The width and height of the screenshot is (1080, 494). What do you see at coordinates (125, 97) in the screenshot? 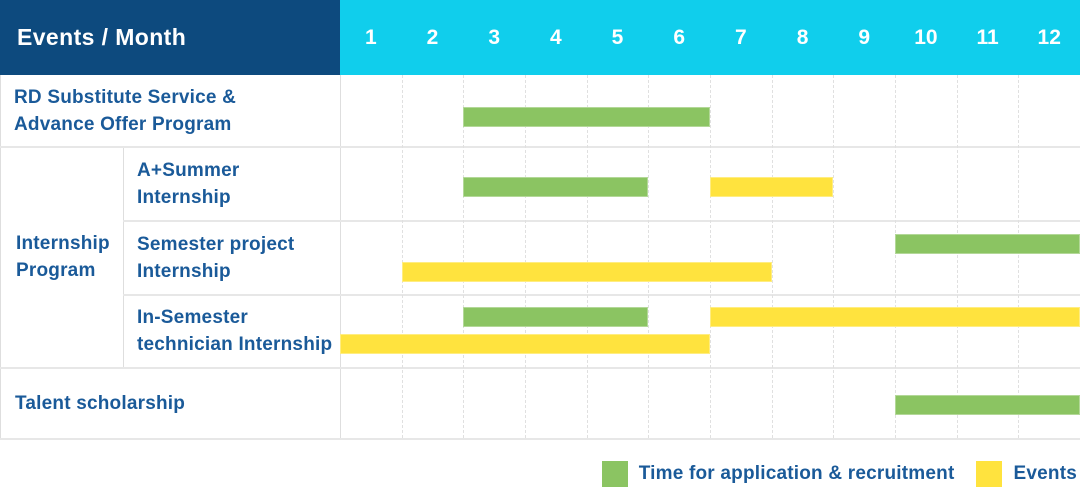
I see `row-label-line: RD Substitute Service &` at bounding box center [125, 97].